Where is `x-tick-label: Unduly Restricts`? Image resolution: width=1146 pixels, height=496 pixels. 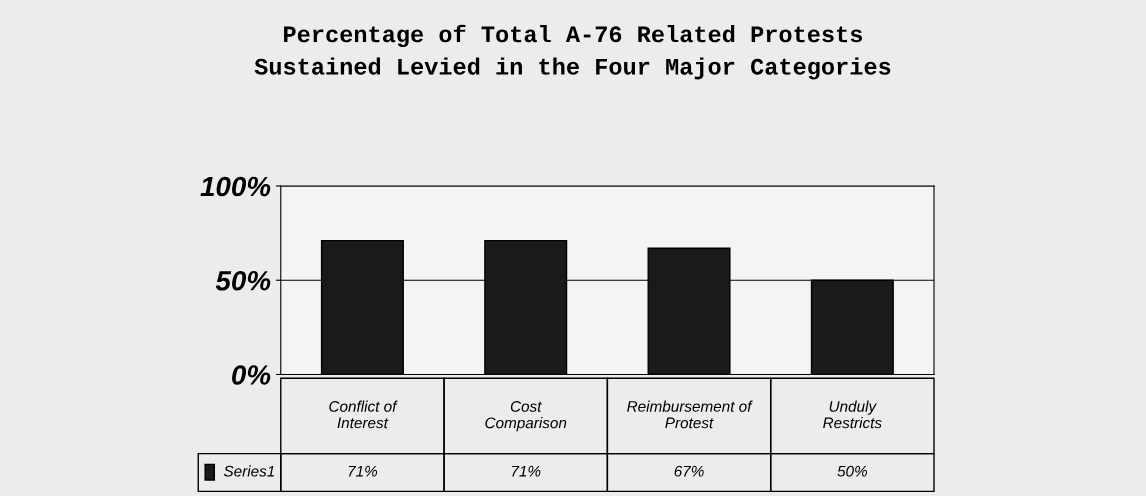 x-tick-label: Unduly Restricts is located at coordinates (852, 414).